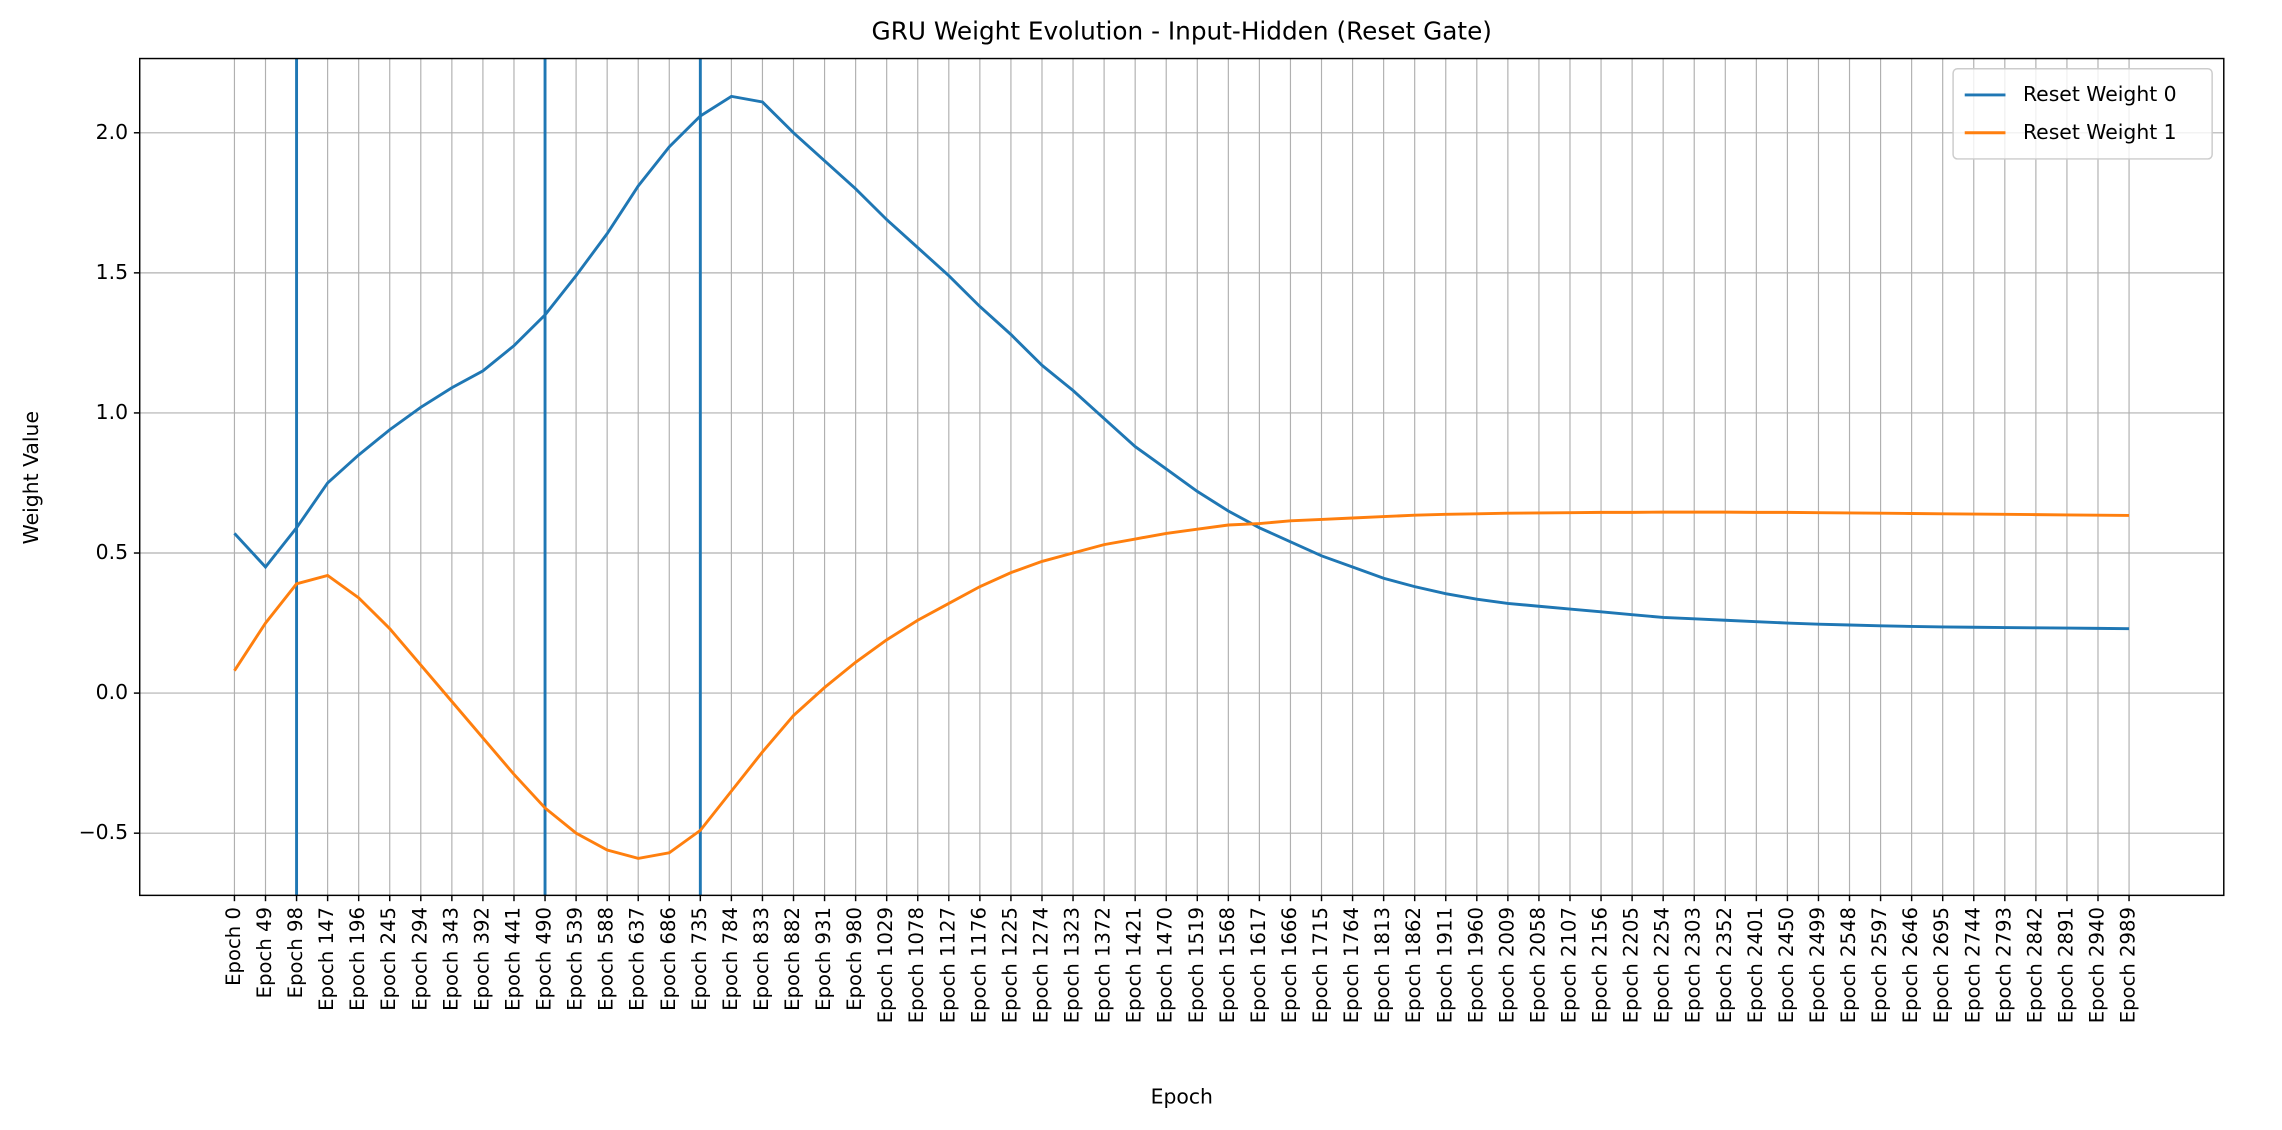  I want to click on x-tick-label: Epoch 2940, so click(2096, 965).